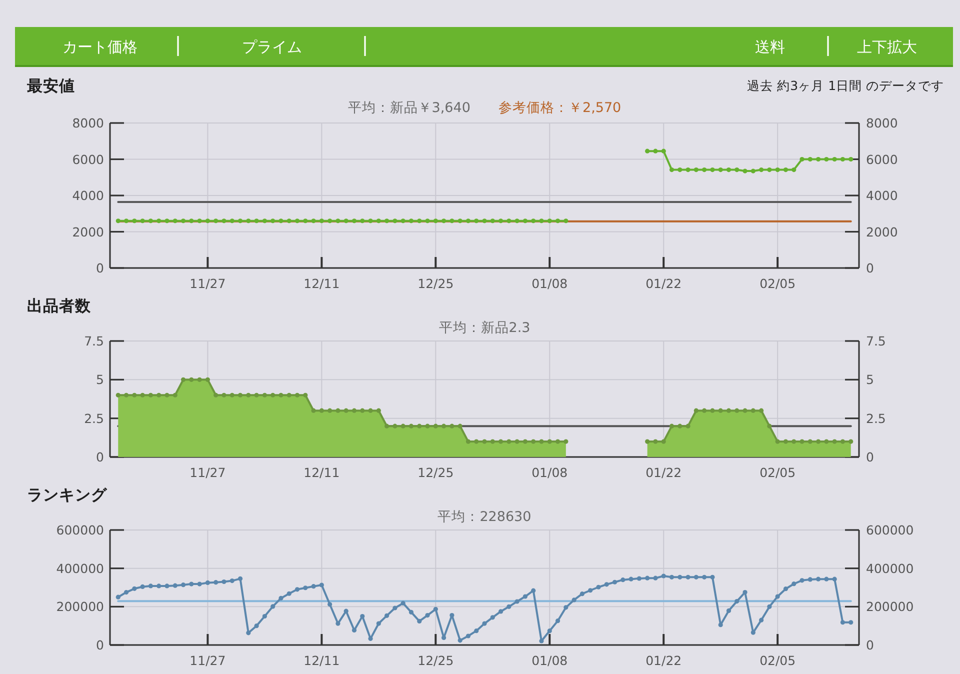 The height and width of the screenshot is (674, 960). I want to click on text: 過去 約3ヶ月 1日間 のデータです, so click(845, 85).